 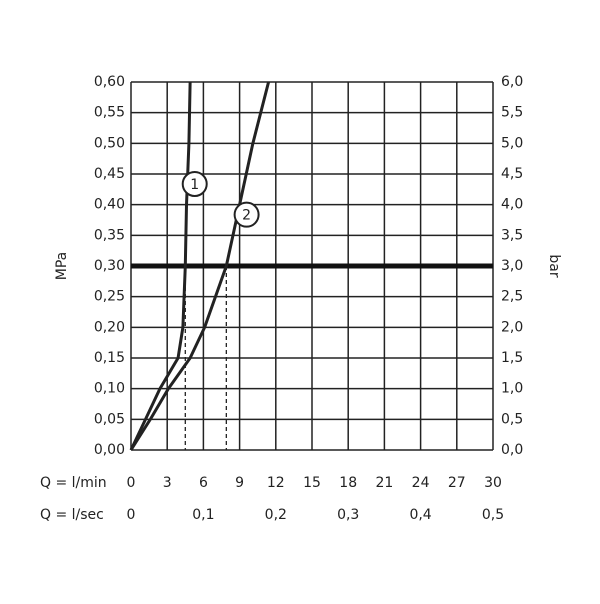 I want to click on y-tick-label: 0,60, so click(x=109, y=82).